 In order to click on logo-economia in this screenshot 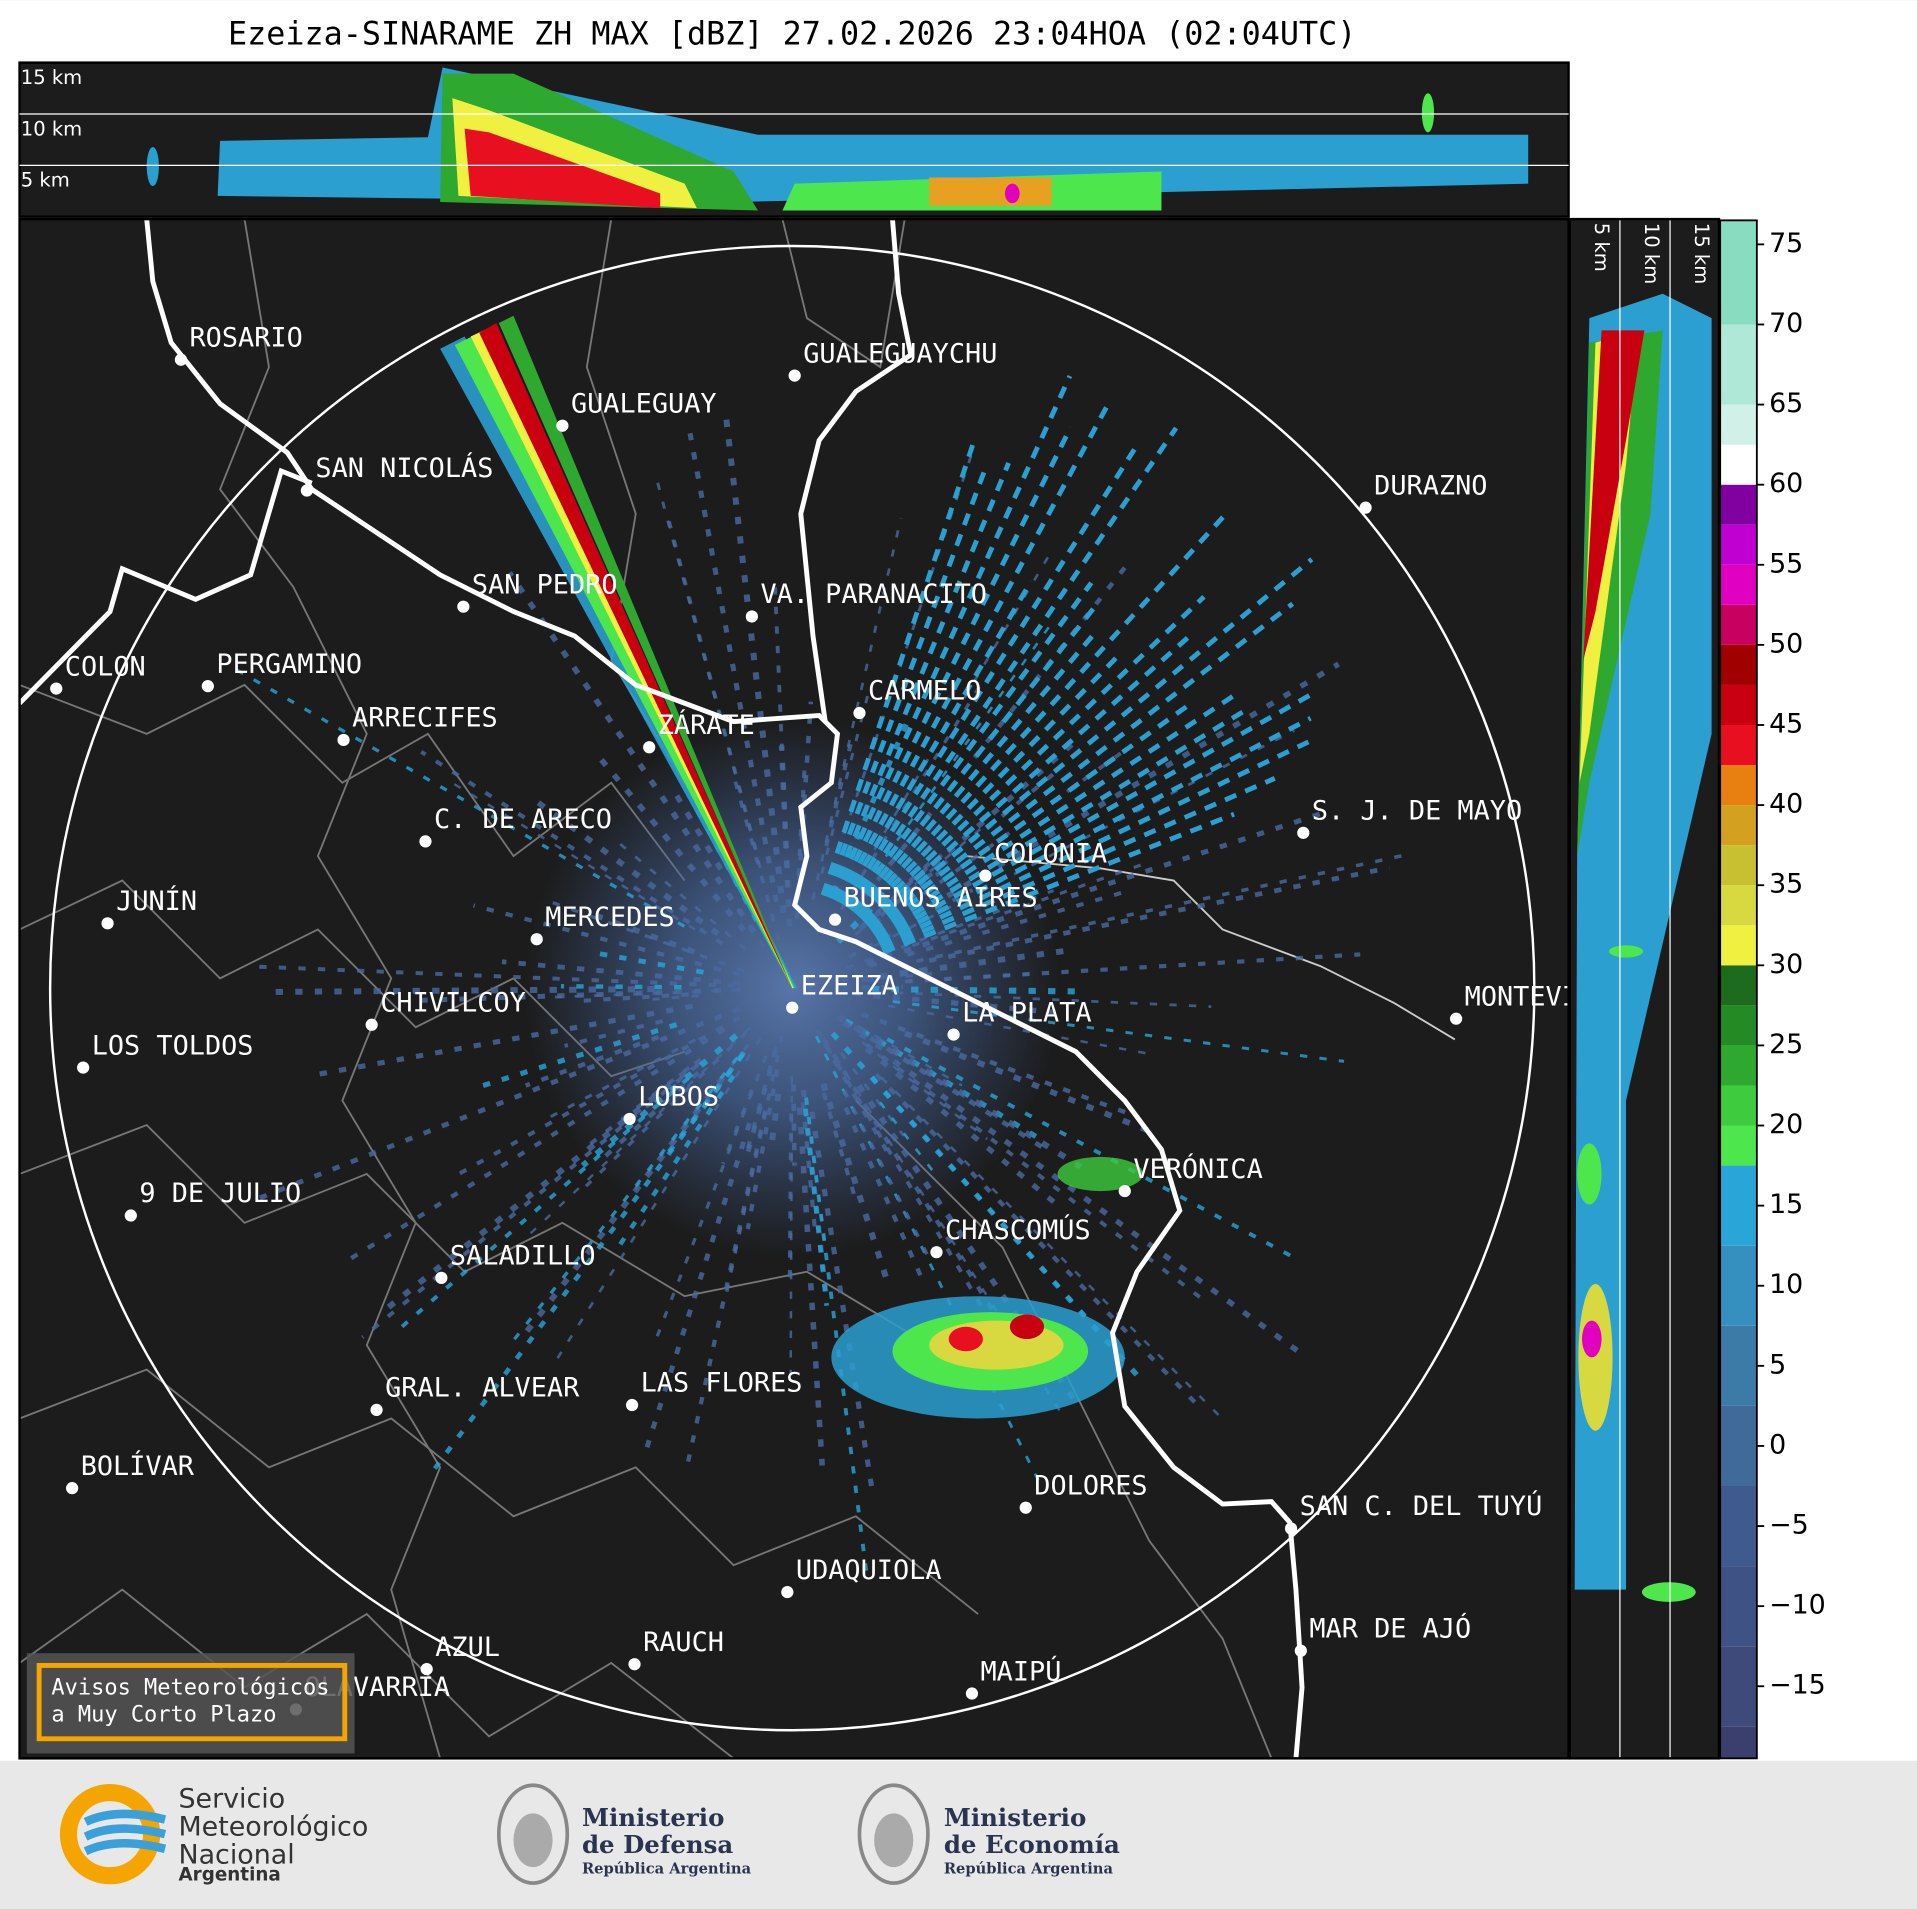, I will do `click(893, 1834)`.